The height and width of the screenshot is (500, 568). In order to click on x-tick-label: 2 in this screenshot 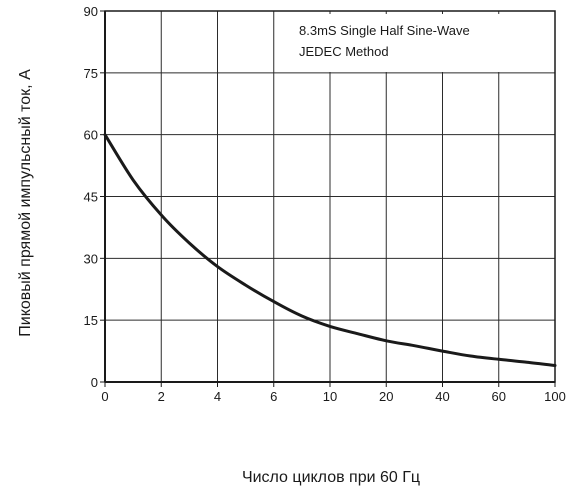, I will do `click(161, 396)`.